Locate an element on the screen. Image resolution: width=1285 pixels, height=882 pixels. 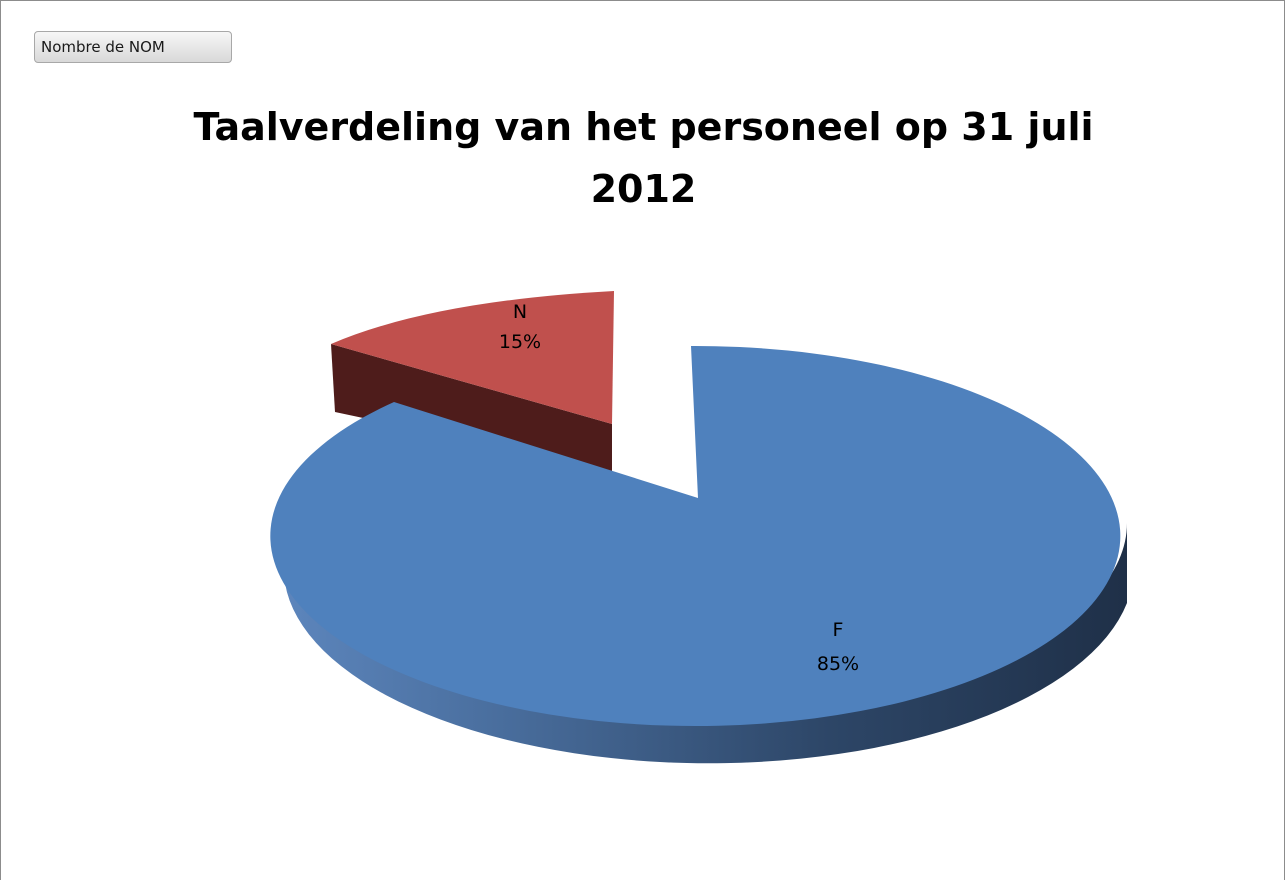
slice-n-top is located at coordinates (472, 357).